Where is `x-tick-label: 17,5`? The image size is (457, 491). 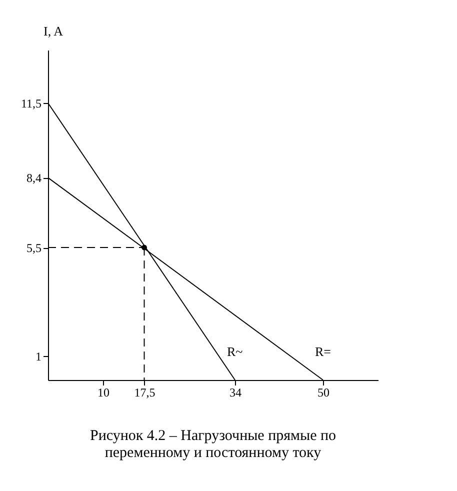
x-tick-label: 17,5 is located at coordinates (145, 393).